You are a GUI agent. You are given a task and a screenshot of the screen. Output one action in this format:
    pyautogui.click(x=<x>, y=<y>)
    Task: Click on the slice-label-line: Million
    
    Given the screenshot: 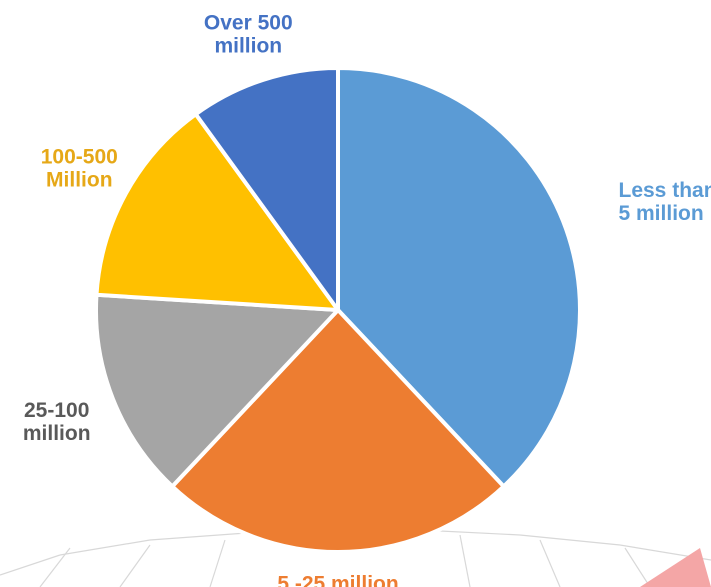 What is the action you would take?
    pyautogui.click(x=79, y=179)
    